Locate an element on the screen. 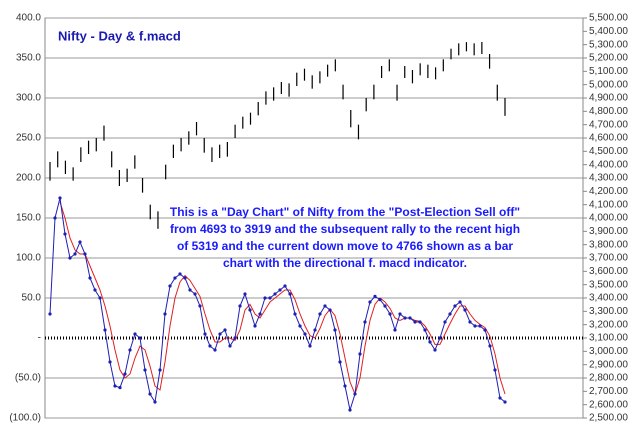 This screenshot has height=438, width=640. y2-tick-label: 4,500.00 is located at coordinates (608, 151).